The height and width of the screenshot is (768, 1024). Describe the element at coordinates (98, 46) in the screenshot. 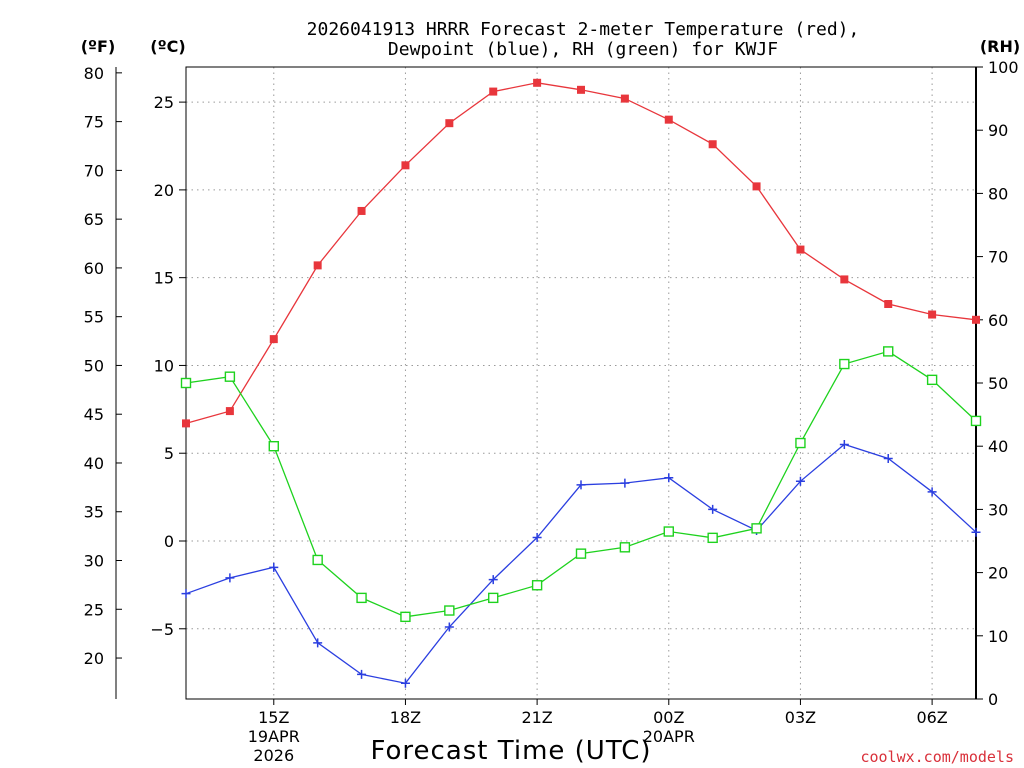

I see `fahrenheit-unit-label: (ºF)` at that location.